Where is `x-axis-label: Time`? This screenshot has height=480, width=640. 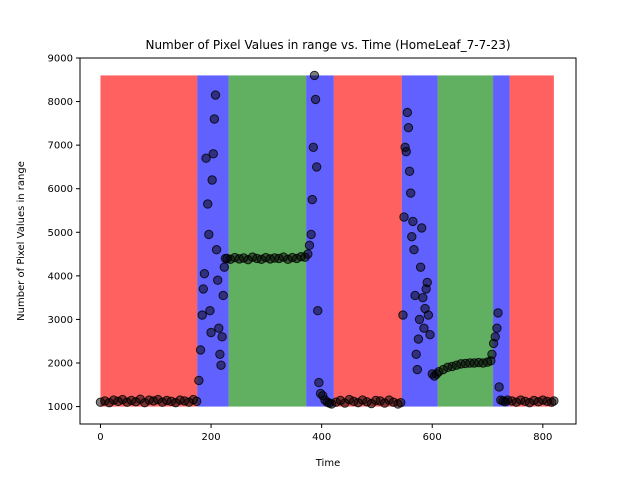 x-axis-label: Time is located at coordinates (327, 463).